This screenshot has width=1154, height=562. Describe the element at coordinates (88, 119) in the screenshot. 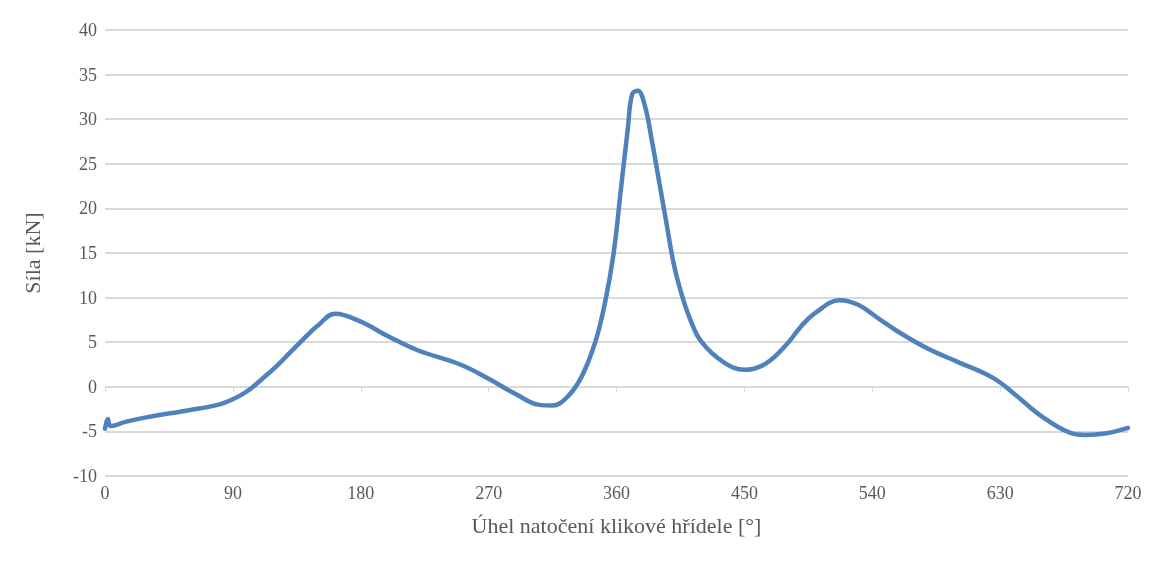

I see `y-tick-label: 30` at that location.